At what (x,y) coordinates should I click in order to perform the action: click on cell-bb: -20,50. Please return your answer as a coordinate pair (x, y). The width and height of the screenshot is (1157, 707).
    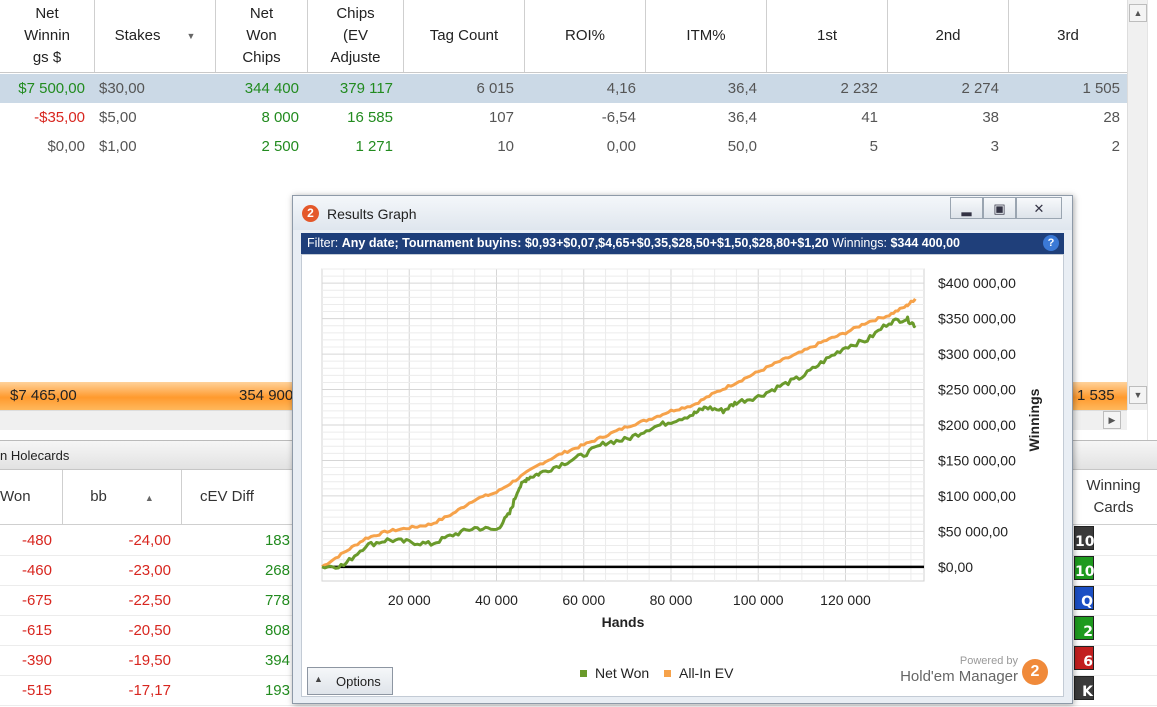
    Looking at the image, I should click on (149, 630).